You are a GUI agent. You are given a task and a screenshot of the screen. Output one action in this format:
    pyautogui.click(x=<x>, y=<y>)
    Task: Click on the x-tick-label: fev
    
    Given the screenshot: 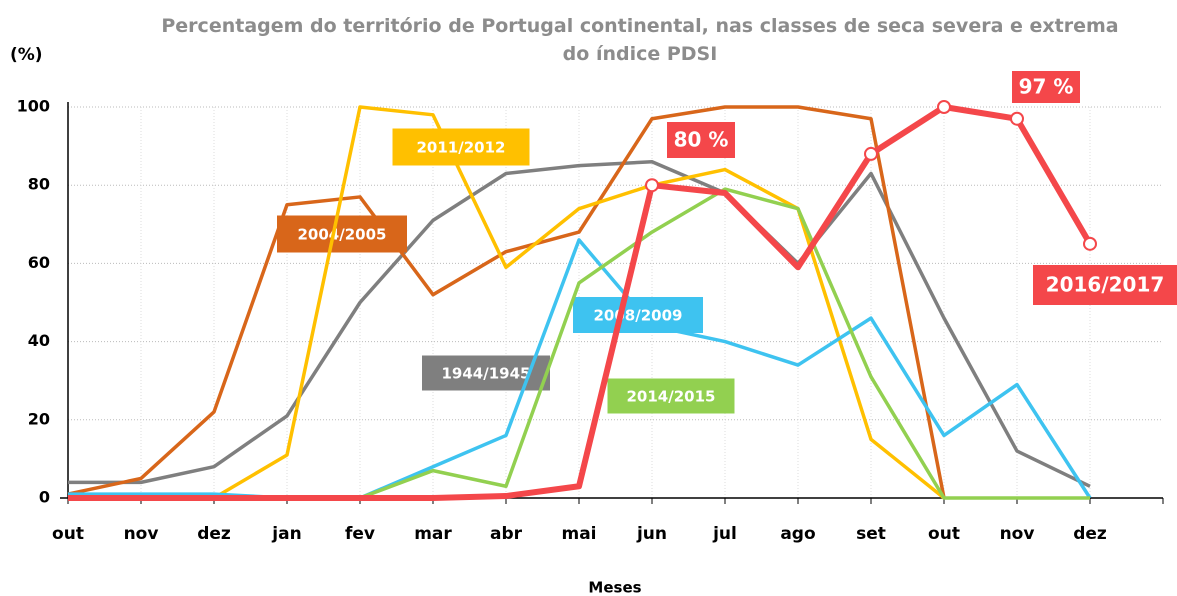 What is the action you would take?
    pyautogui.click(x=360, y=534)
    